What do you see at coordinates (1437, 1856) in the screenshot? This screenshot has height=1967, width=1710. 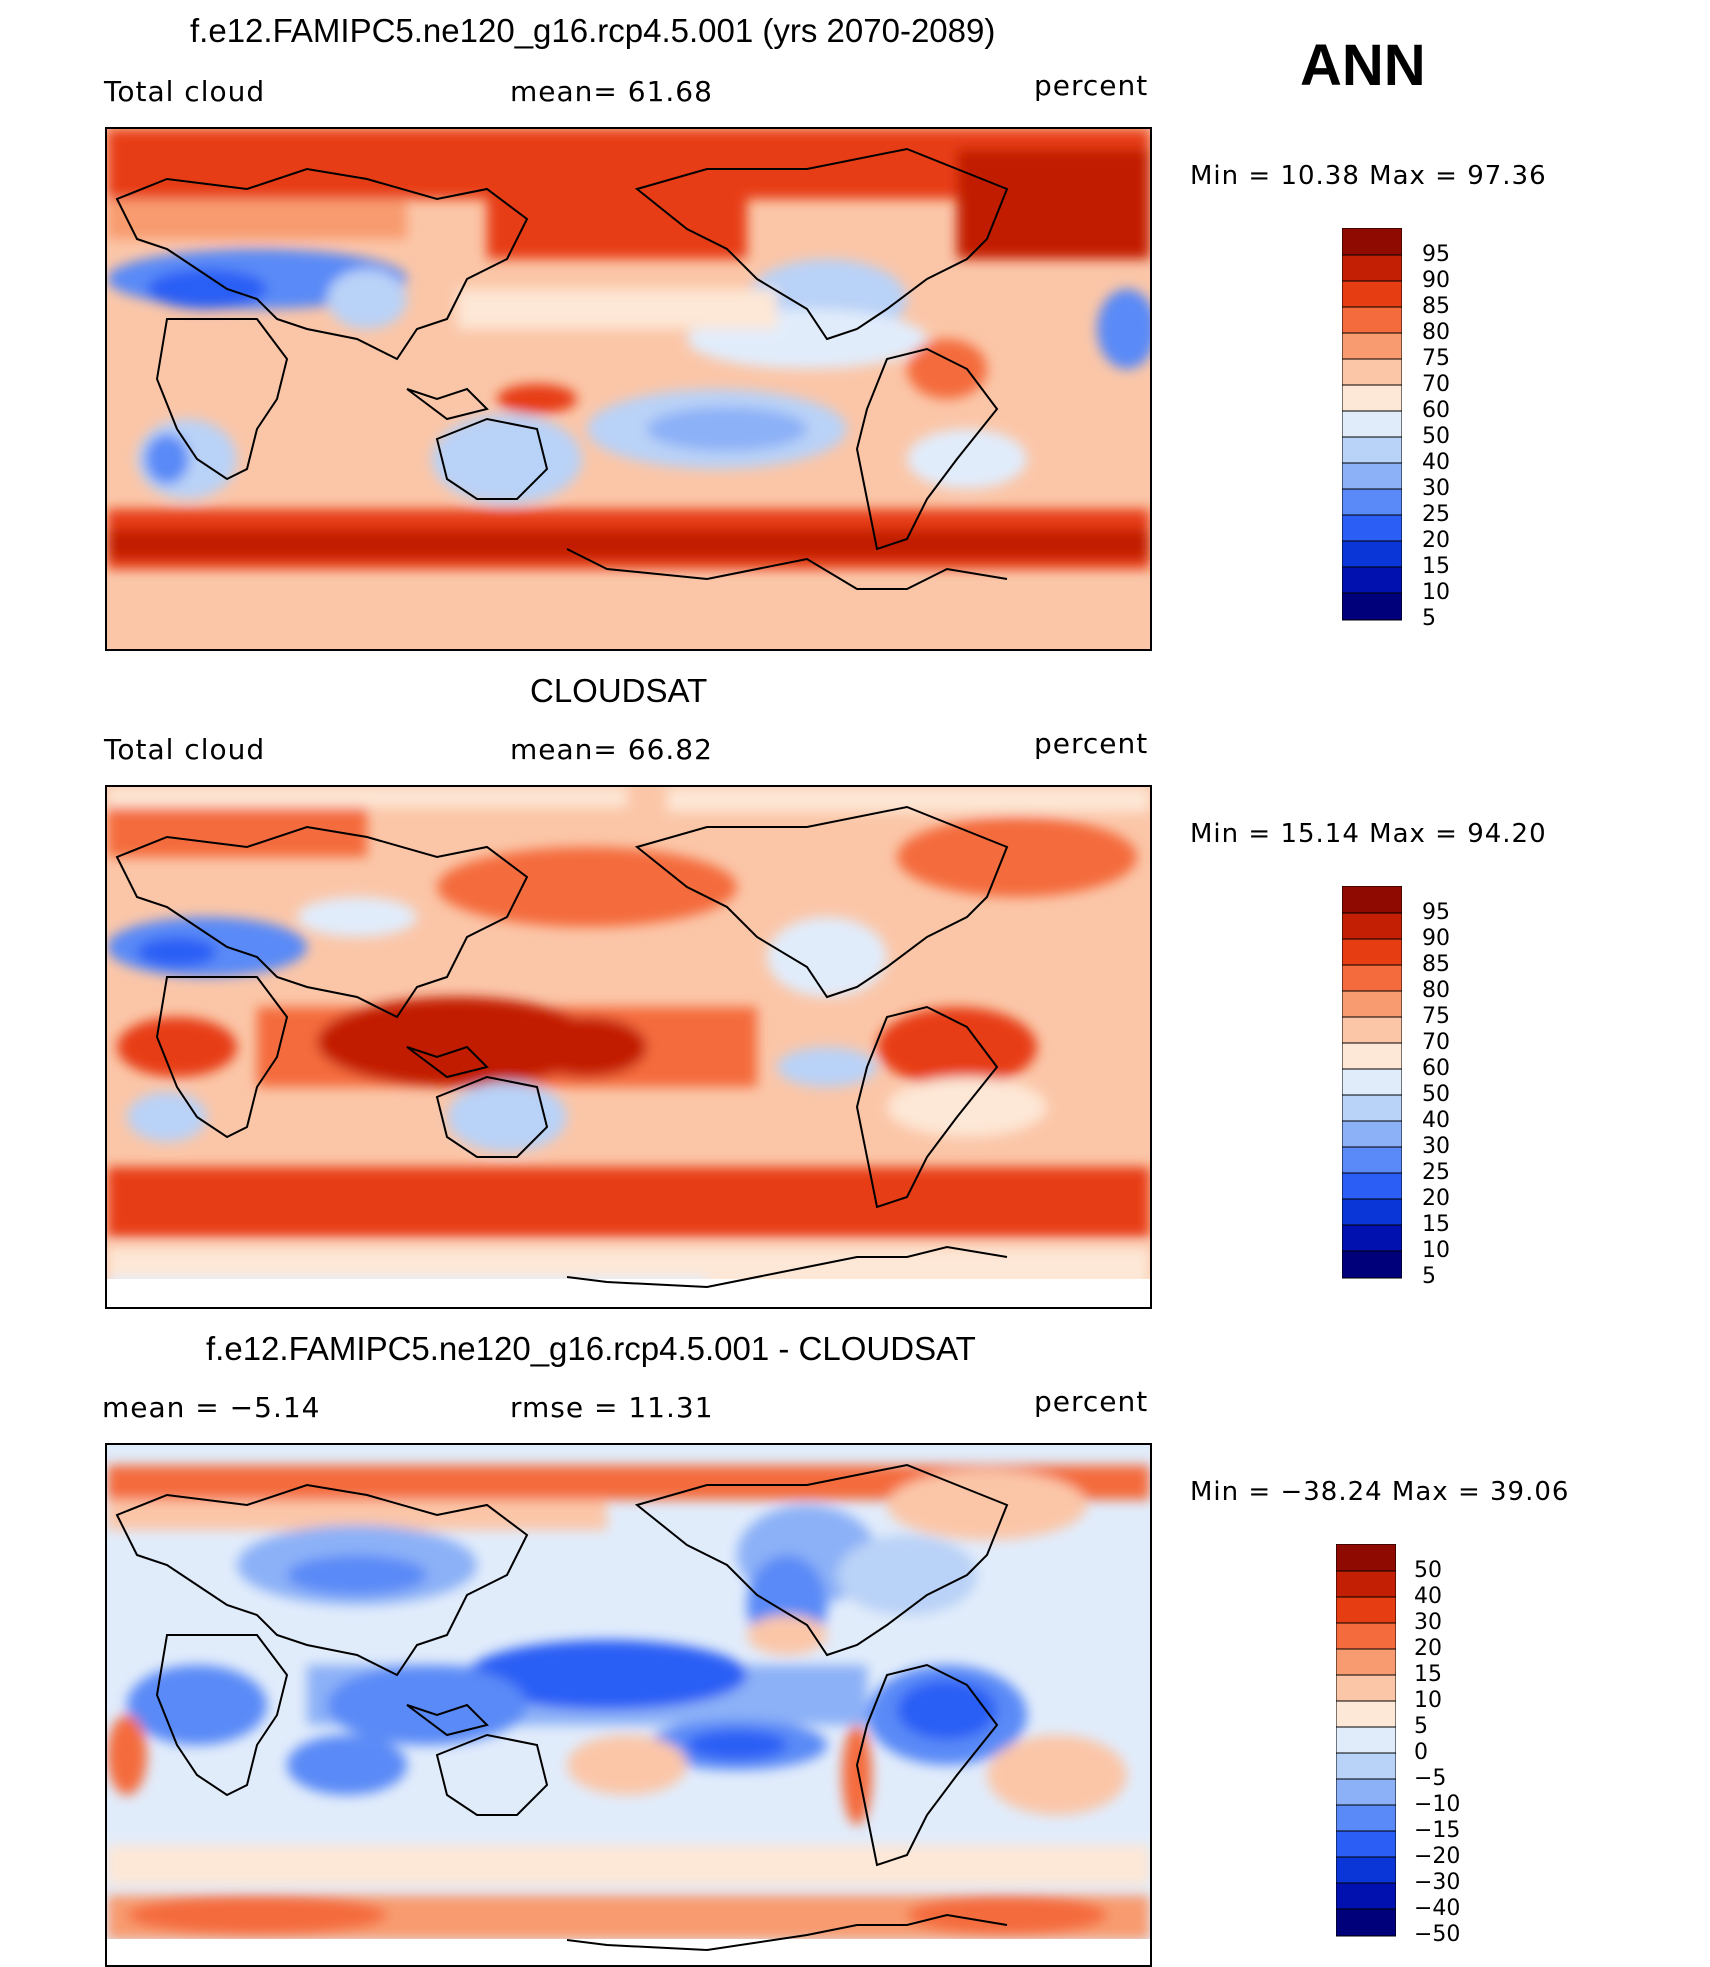 I see `panel3-cb-label: −20` at bounding box center [1437, 1856].